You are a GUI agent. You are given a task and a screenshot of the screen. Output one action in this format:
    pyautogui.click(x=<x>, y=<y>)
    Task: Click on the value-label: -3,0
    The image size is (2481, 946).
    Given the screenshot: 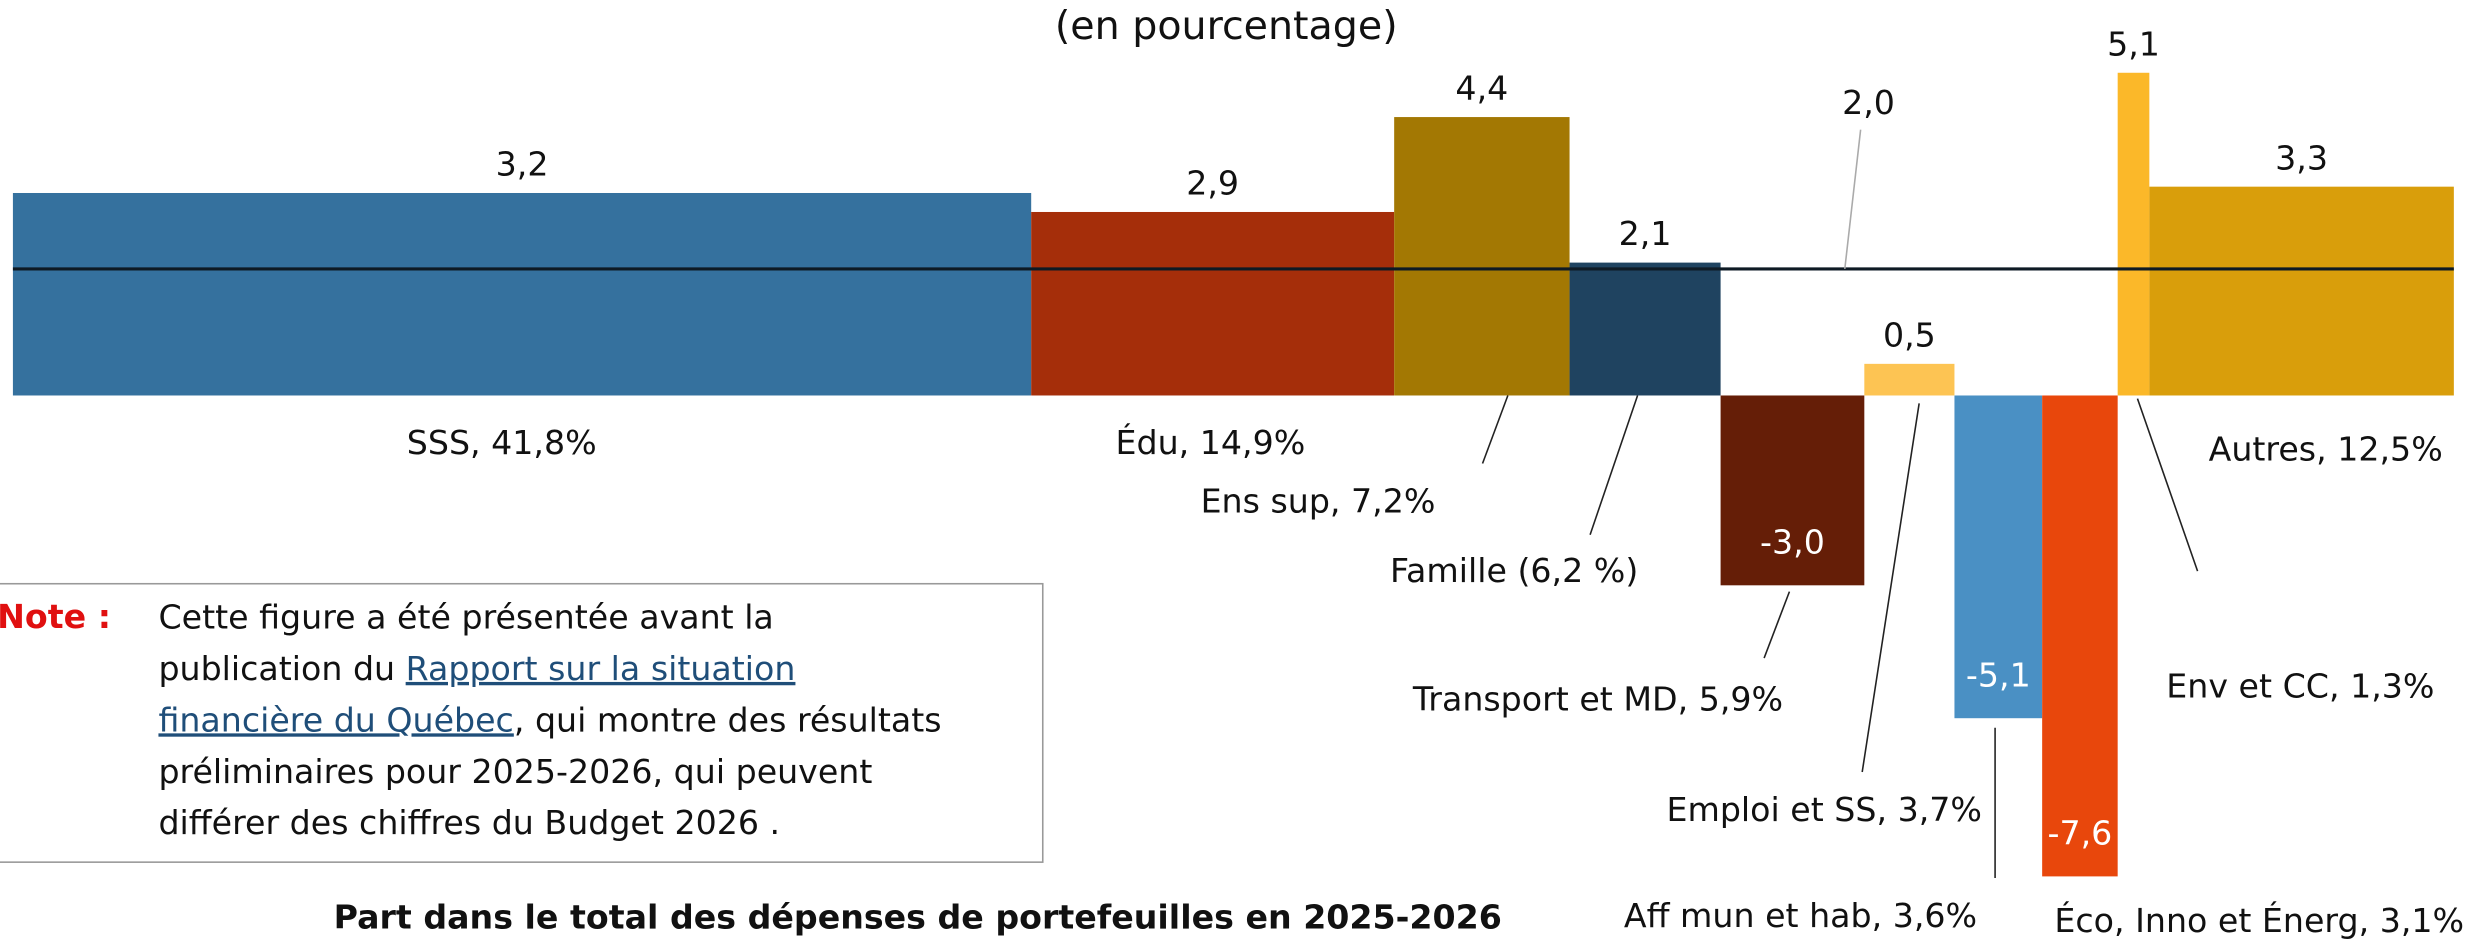 What is the action you would take?
    pyautogui.click(x=1792, y=542)
    